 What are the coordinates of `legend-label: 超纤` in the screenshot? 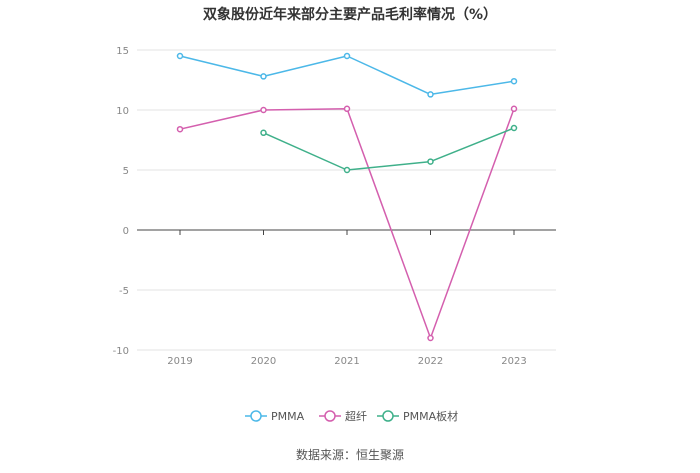 It's located at (356, 416).